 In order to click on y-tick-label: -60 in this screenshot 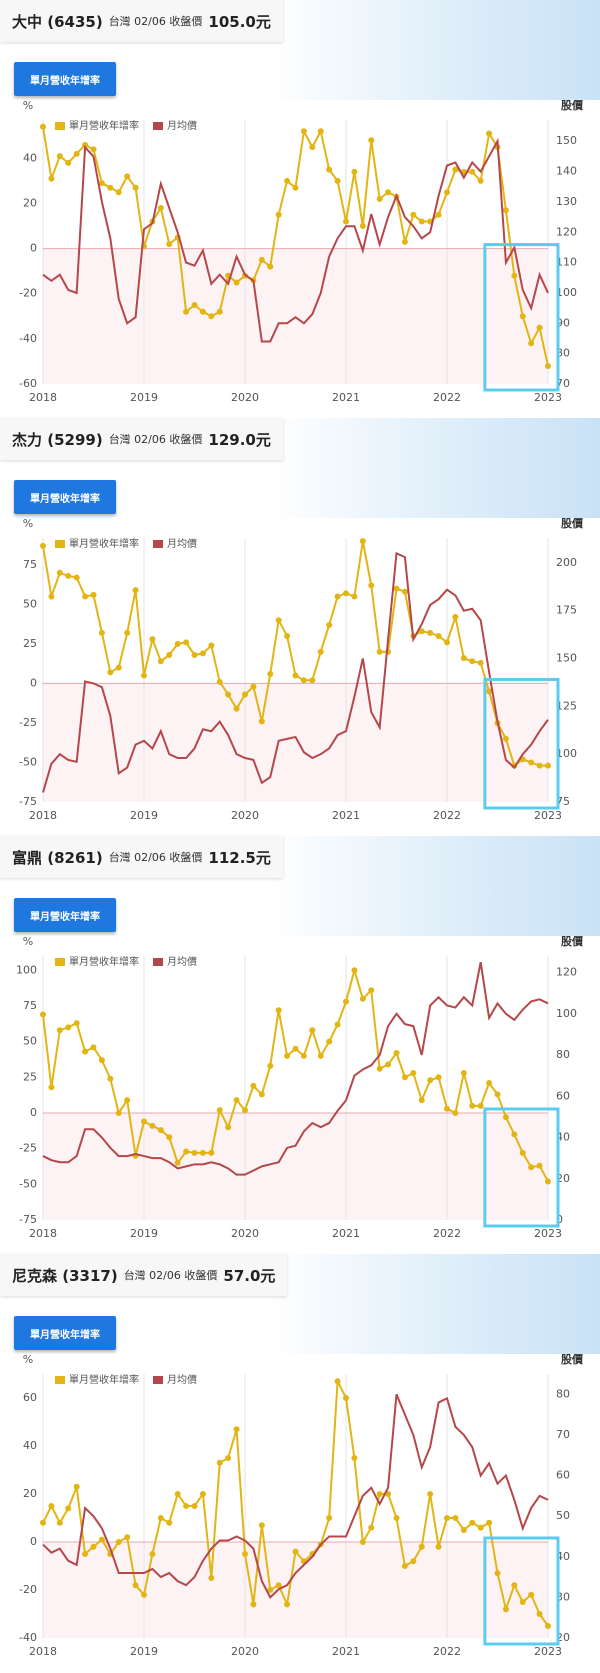, I will do `click(28, 383)`.